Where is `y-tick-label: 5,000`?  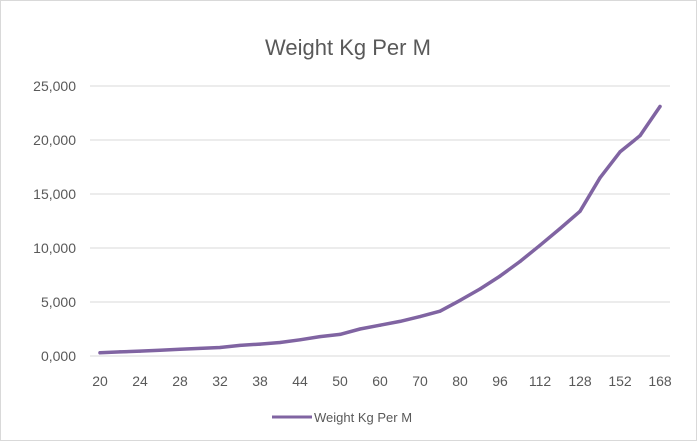 y-tick-label: 5,000 is located at coordinates (58, 302).